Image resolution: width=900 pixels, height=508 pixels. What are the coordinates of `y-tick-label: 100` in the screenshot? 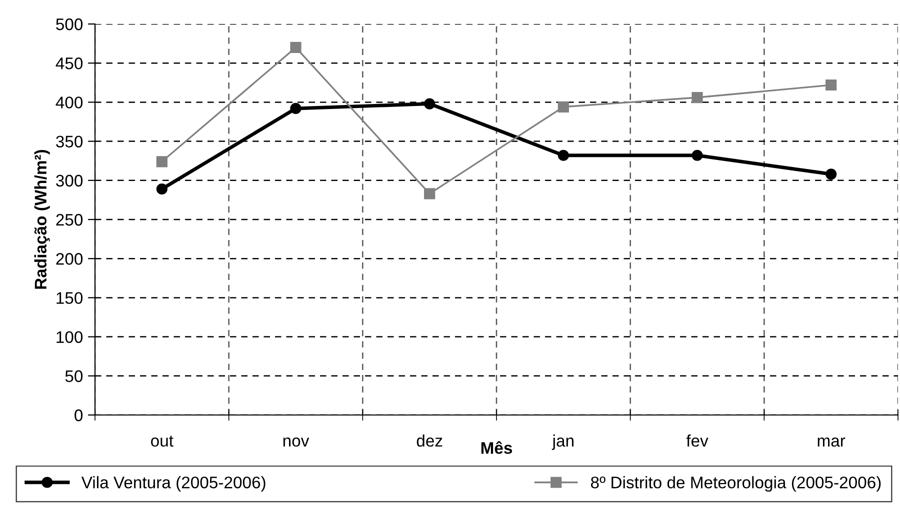 It's located at (69, 337).